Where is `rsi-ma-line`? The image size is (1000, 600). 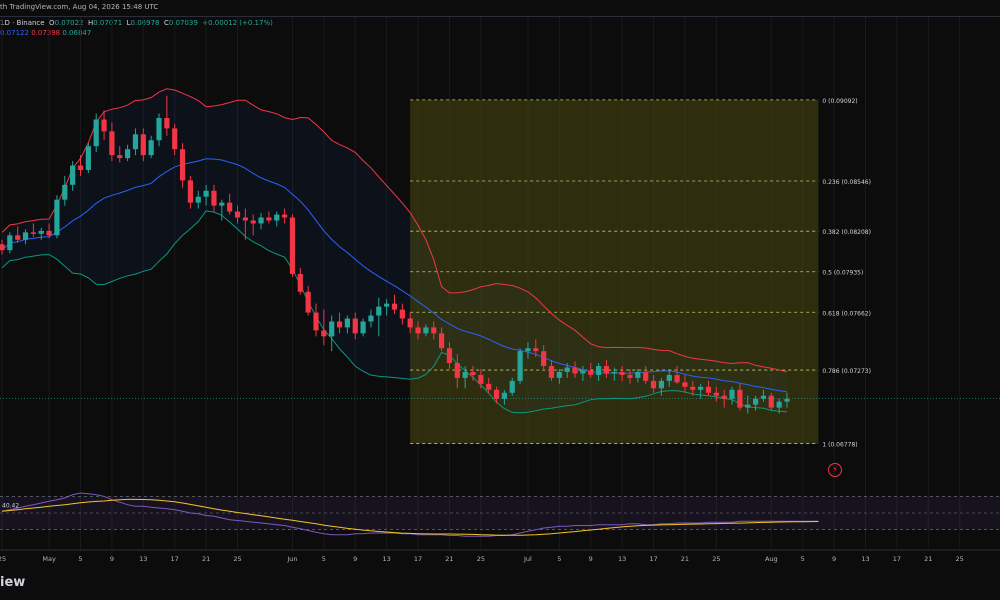 rsi-ma-line is located at coordinates (410, 517).